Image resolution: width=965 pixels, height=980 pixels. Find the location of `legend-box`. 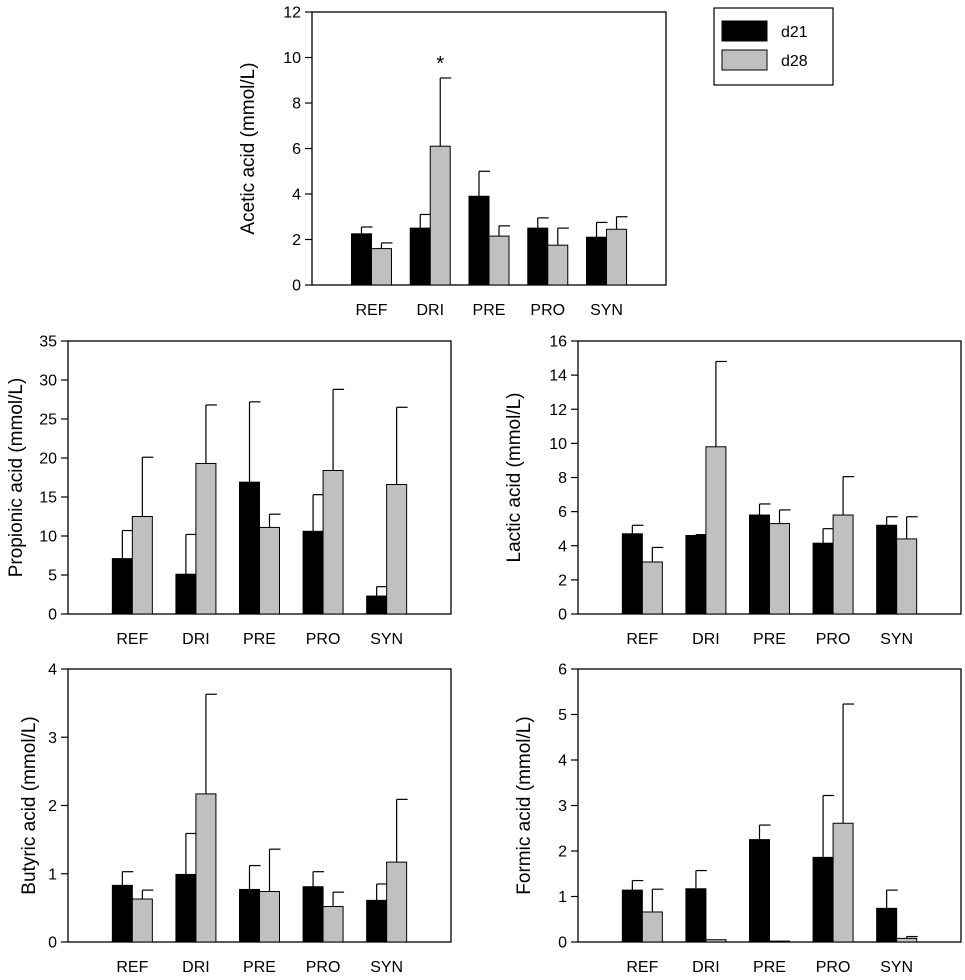

legend-box is located at coordinates (773, 46).